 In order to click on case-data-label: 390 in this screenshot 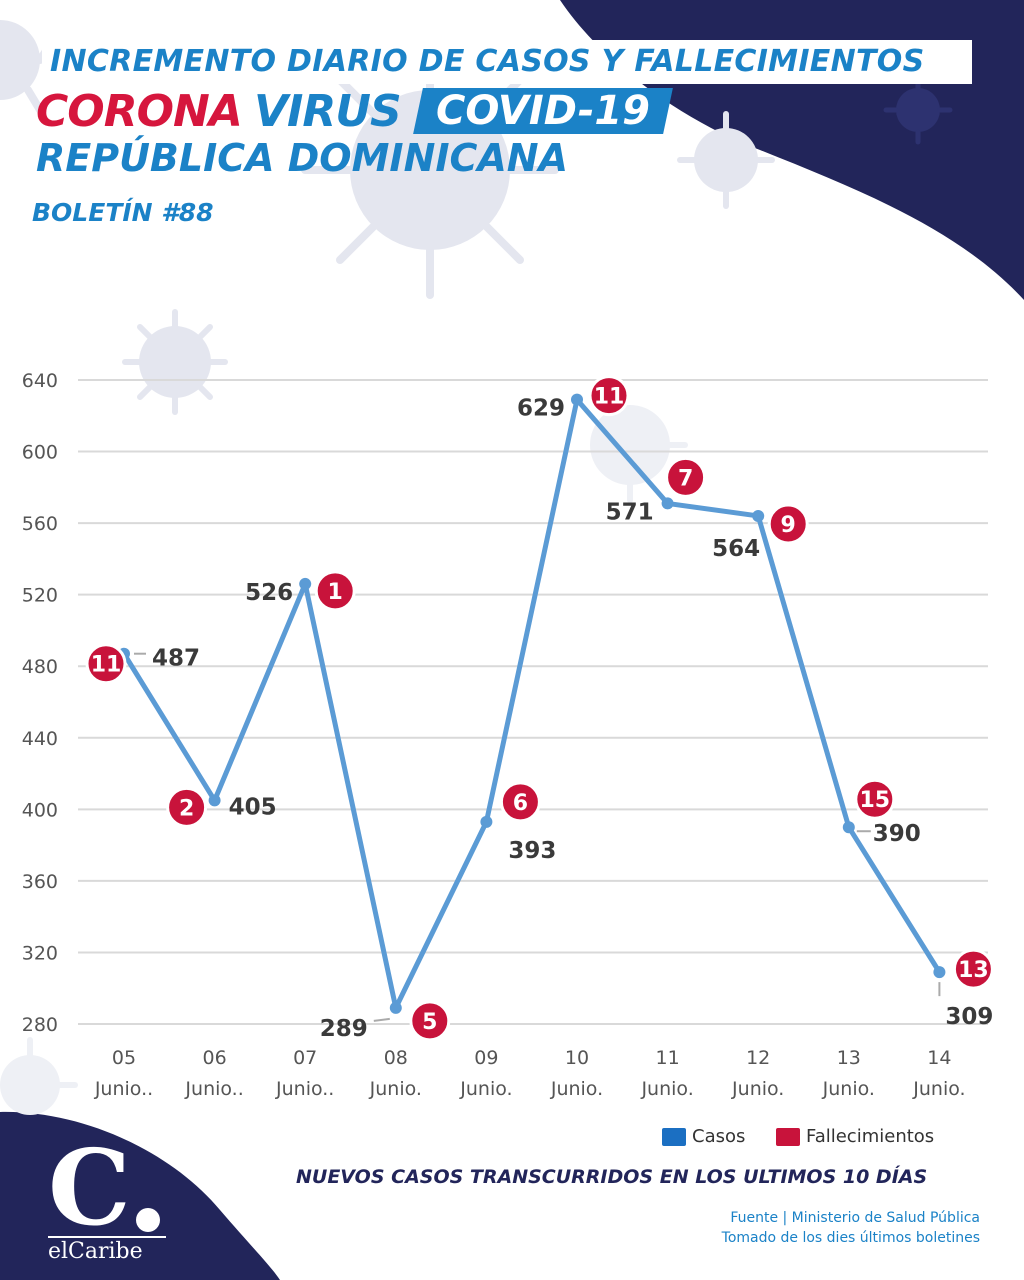, I will do `click(897, 834)`.